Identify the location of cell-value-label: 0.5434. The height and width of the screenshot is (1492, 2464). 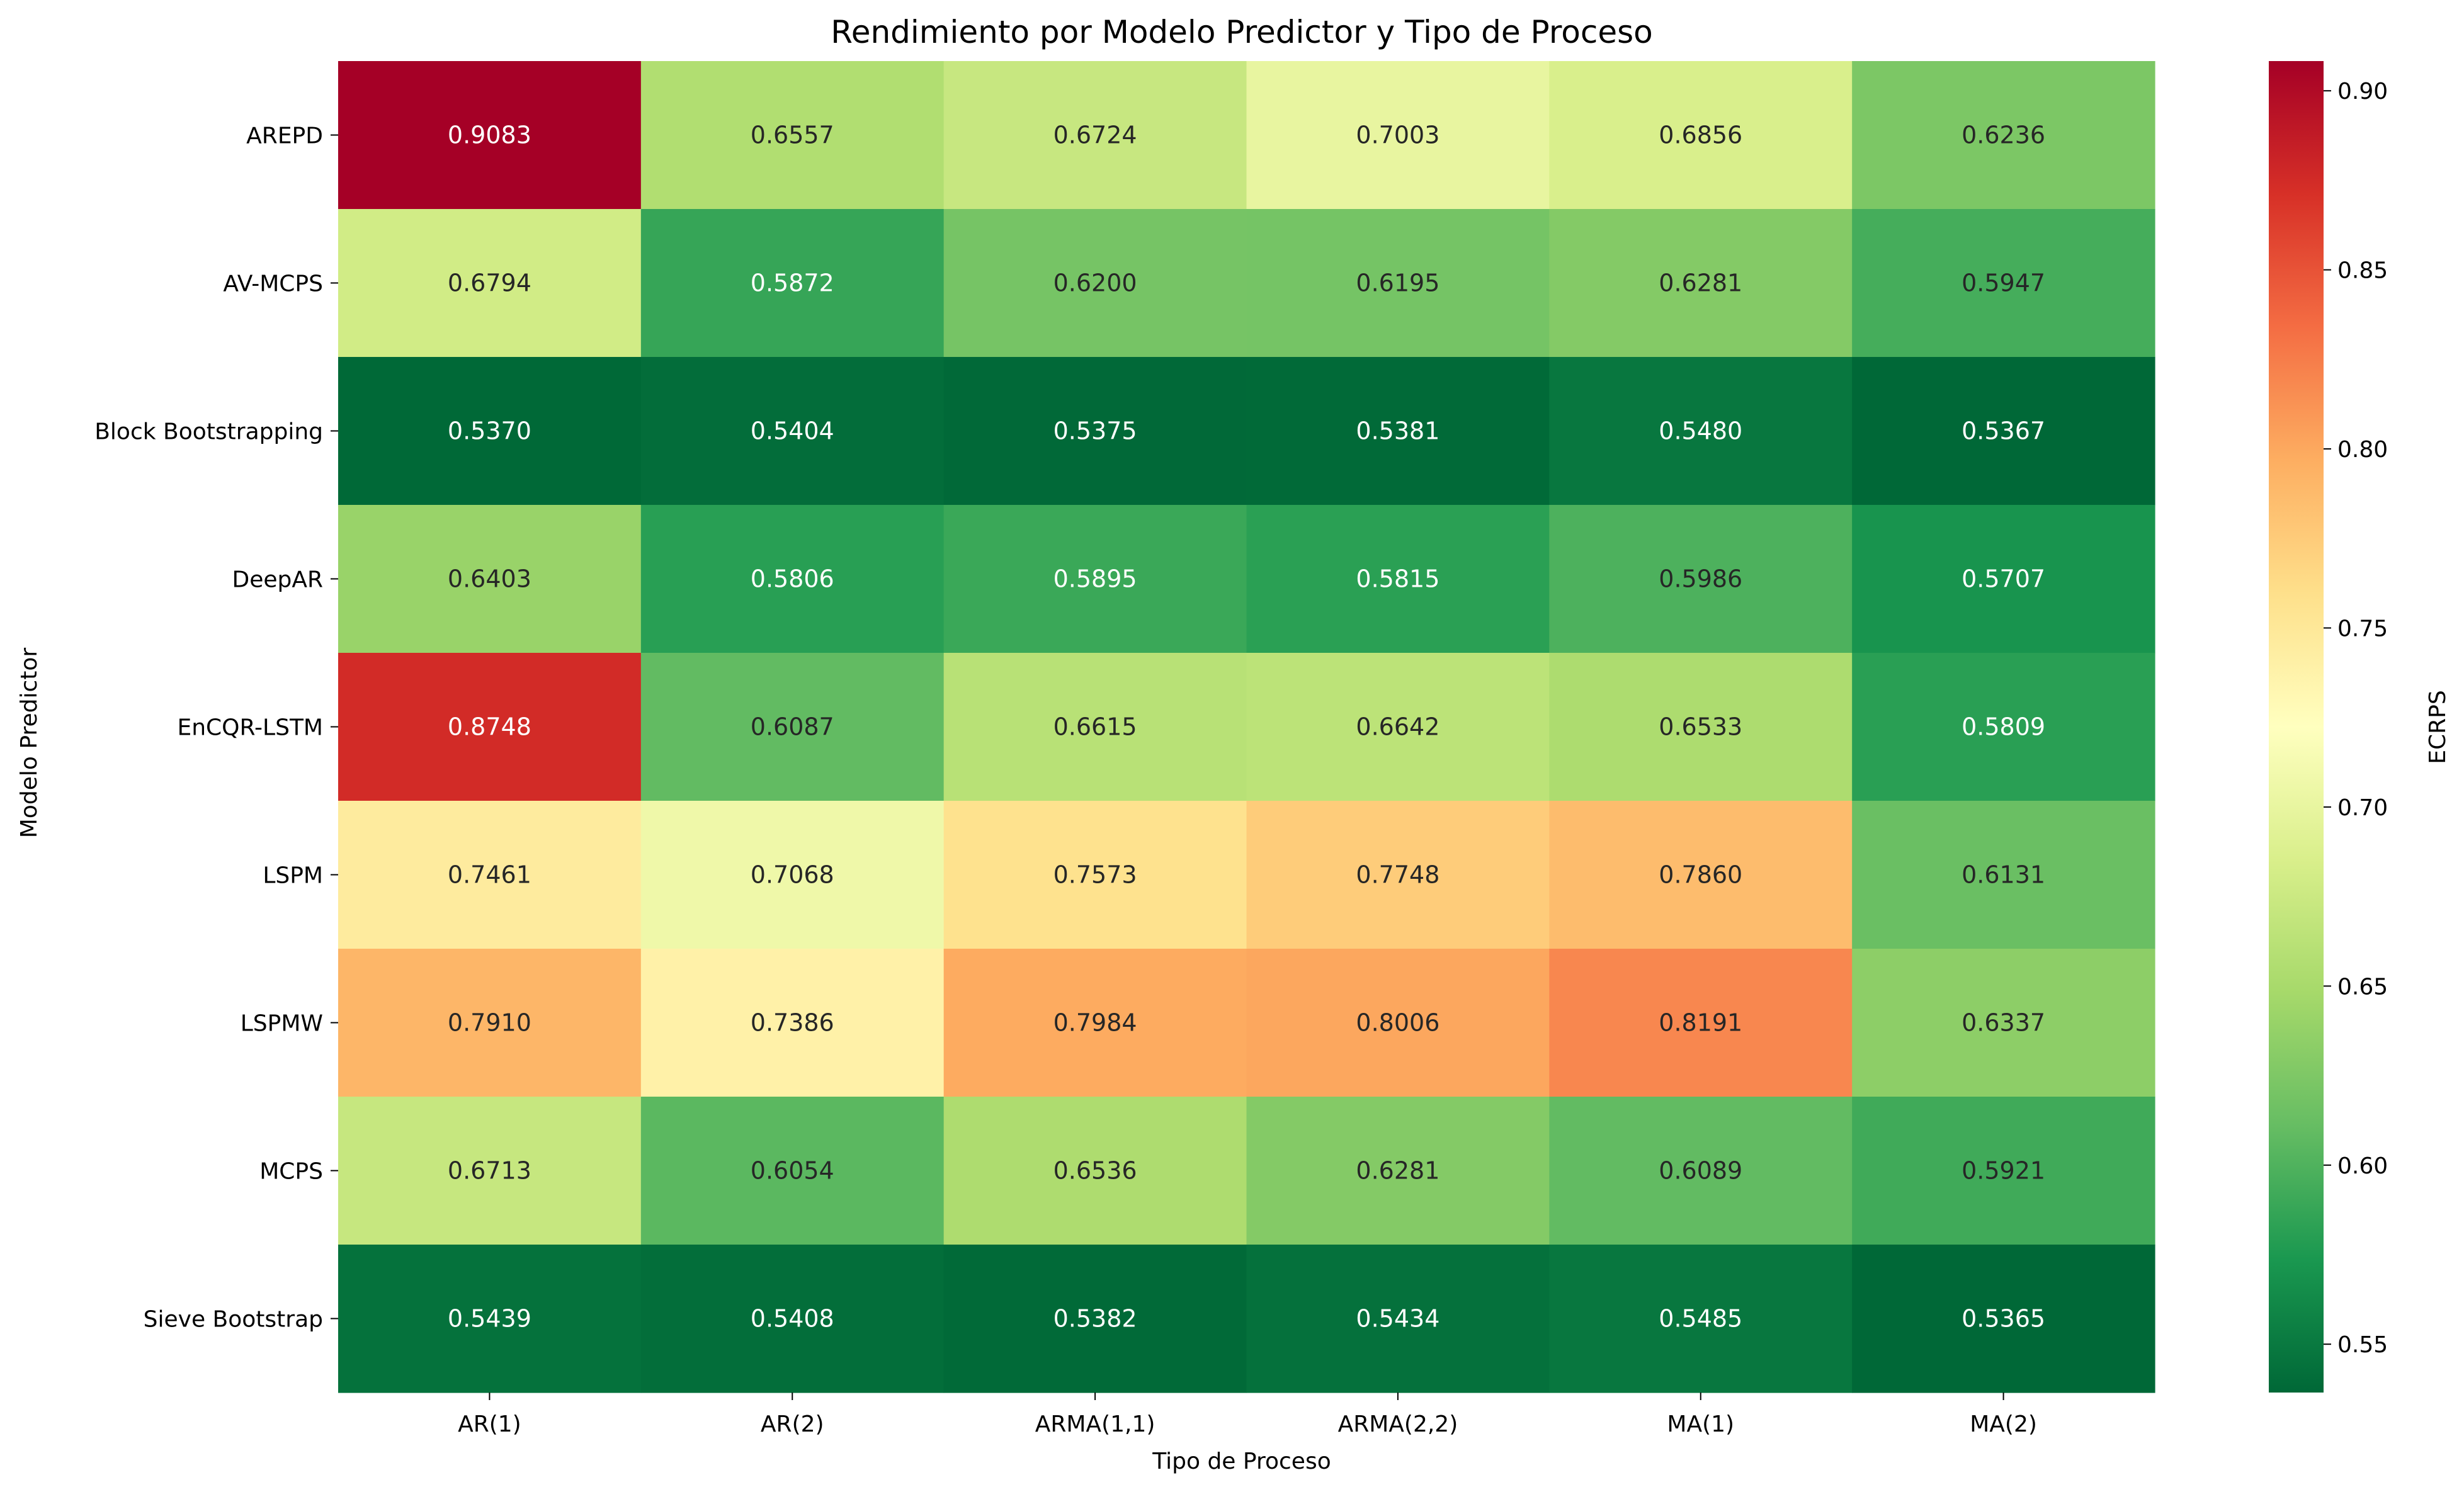
(1397, 1319).